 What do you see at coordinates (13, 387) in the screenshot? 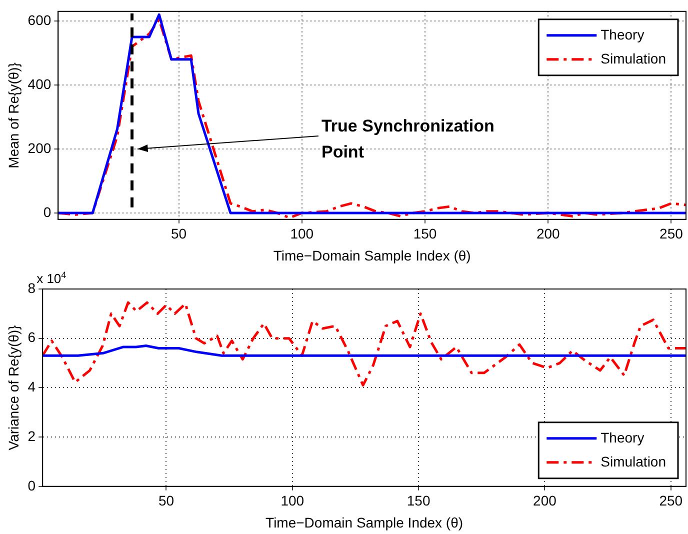
I see `y-axis-title: Variance of Re{y(θ)}` at bounding box center [13, 387].